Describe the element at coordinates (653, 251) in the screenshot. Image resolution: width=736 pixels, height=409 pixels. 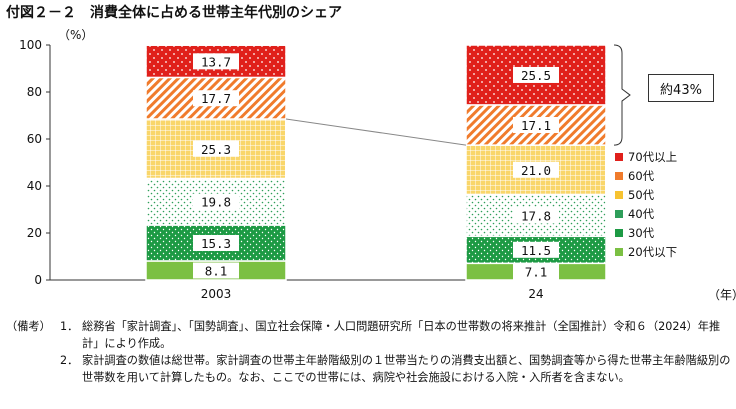
I see `legend-label: 20代以下` at that location.